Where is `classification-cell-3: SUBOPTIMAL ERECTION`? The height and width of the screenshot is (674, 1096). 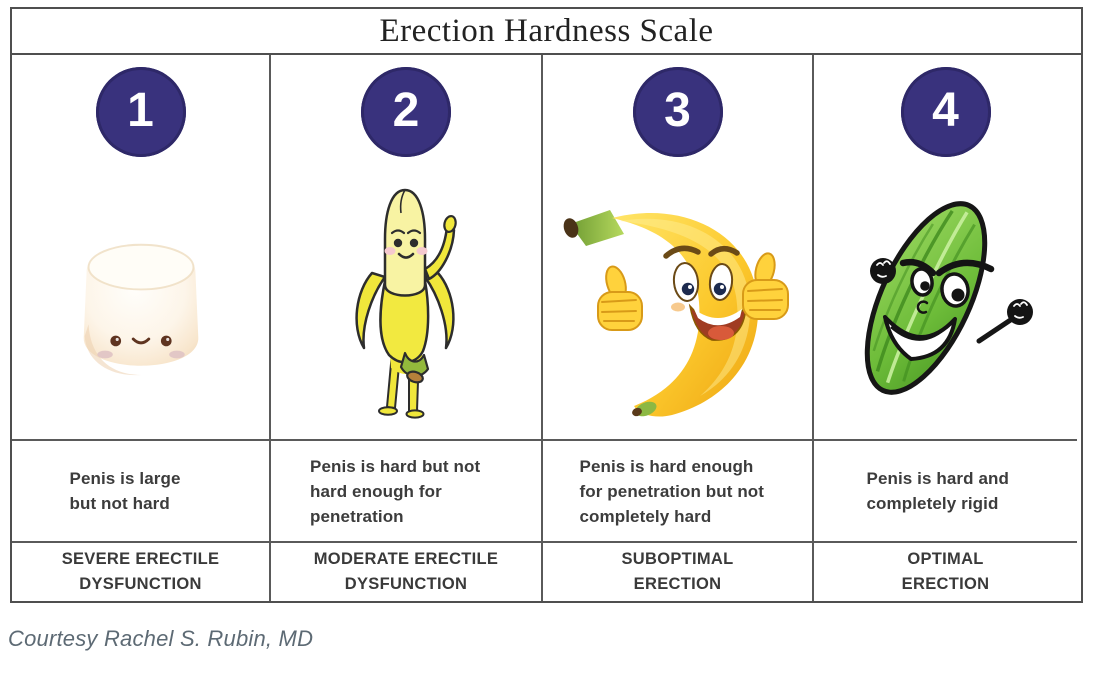
classification-cell-3: SUBOPTIMAL ERECTION is located at coordinates (677, 572).